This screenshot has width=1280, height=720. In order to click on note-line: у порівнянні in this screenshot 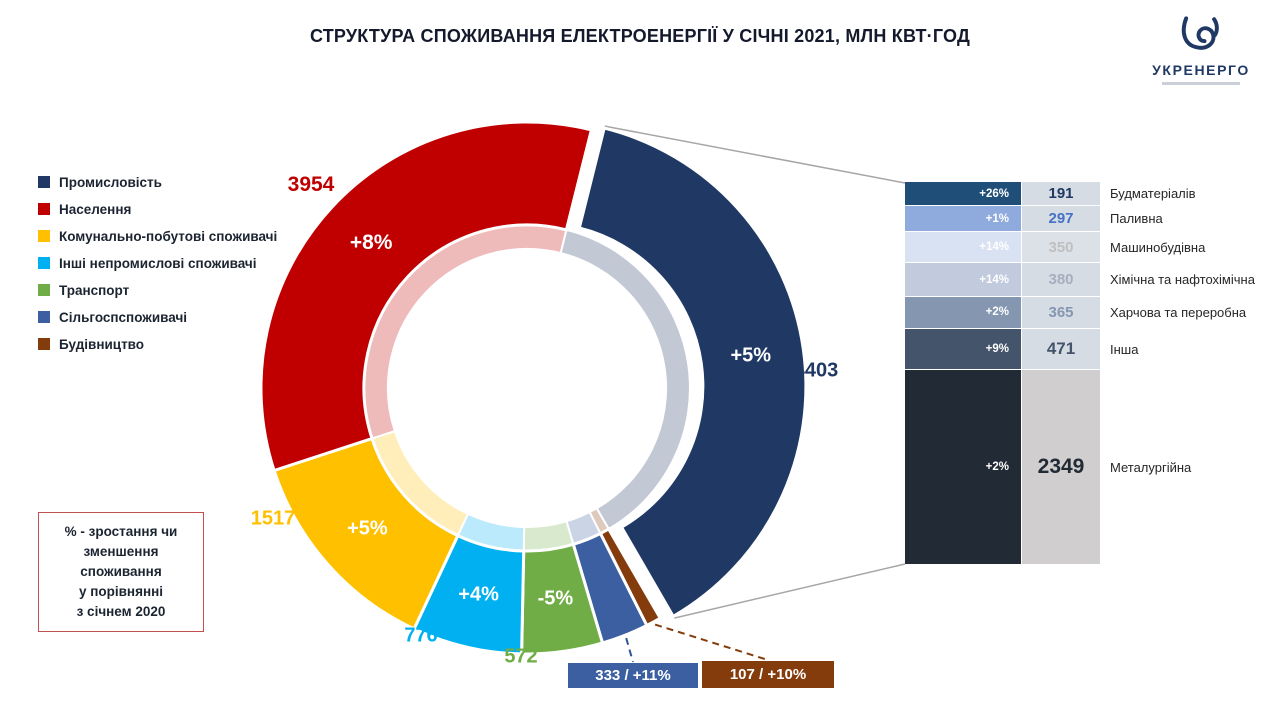, I will do `click(121, 591)`.